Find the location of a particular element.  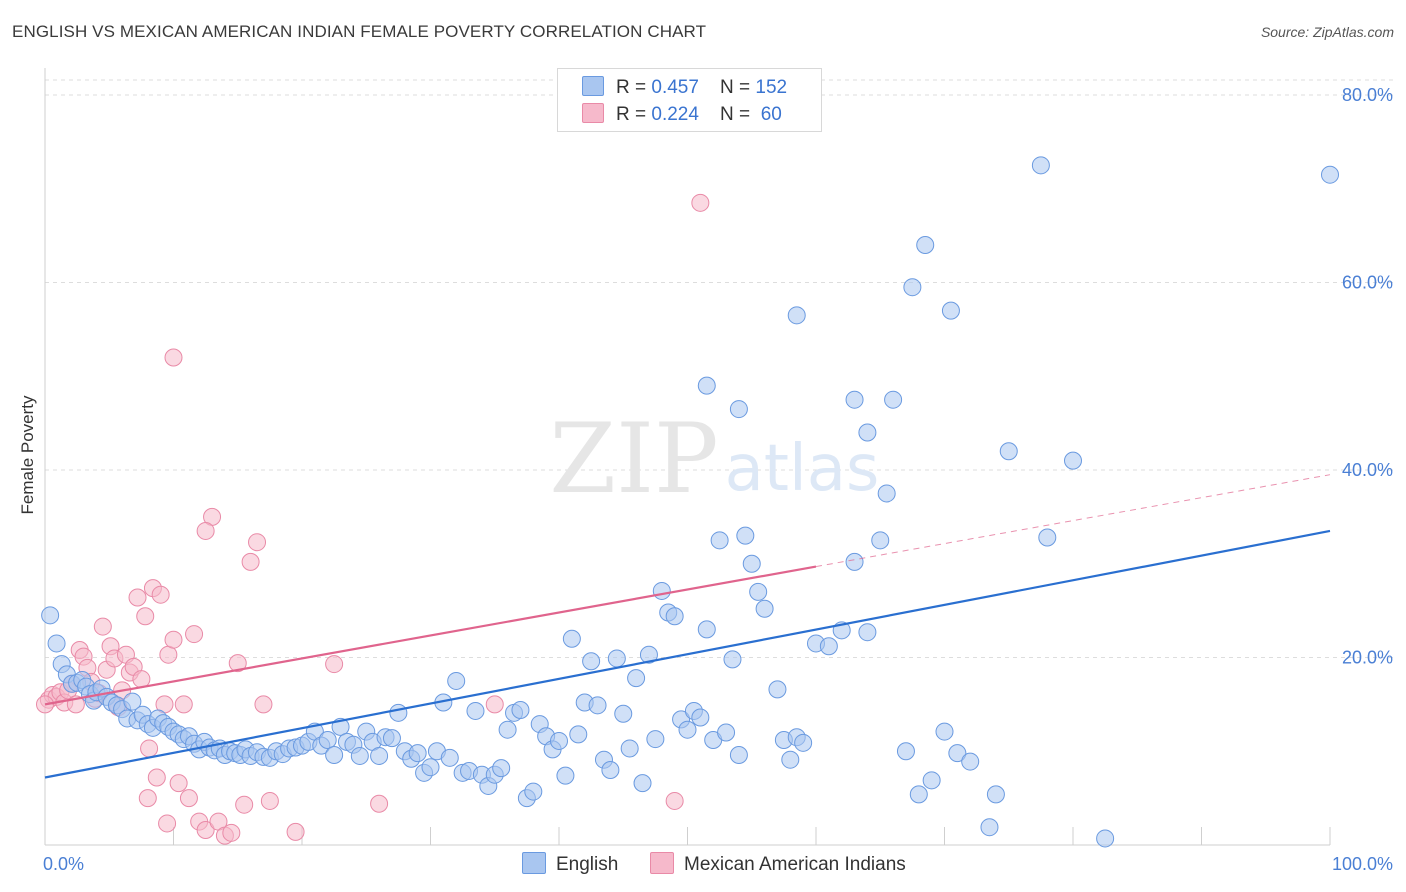

y-tick-label: 20.0% is located at coordinates (1367, 658).